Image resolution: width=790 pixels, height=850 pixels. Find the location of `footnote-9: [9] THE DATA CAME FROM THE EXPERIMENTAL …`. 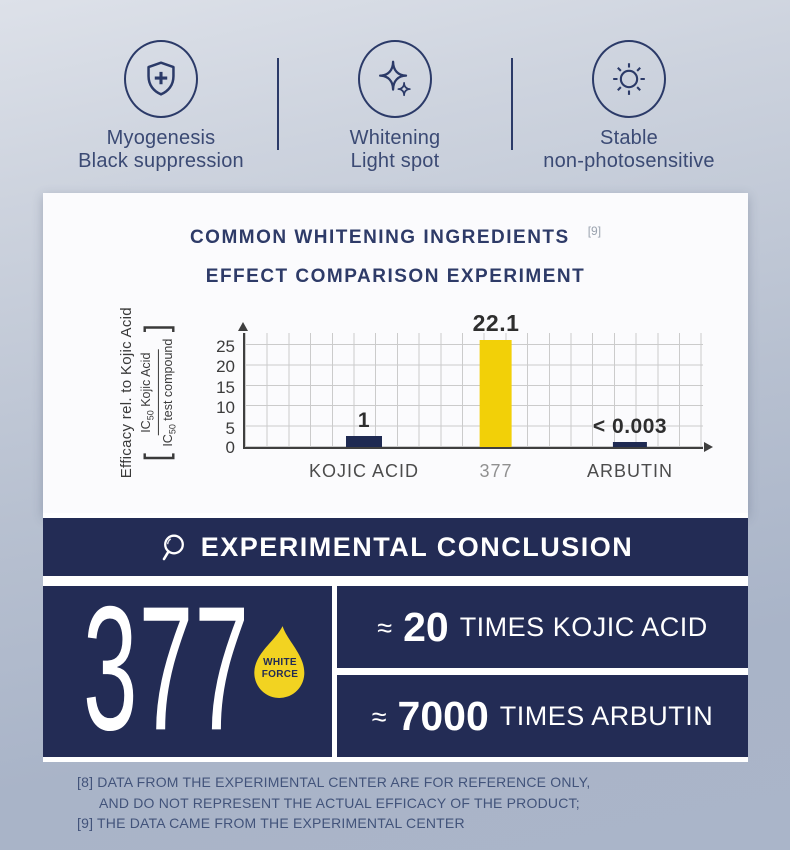

footnote-9: [9] THE DATA CAME FROM THE EXPERIMENTAL … is located at coordinates (271, 823).